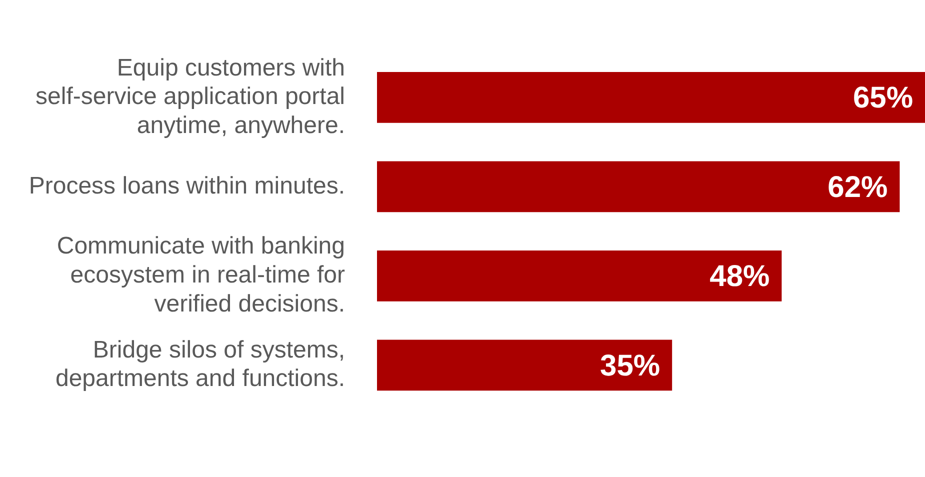 This screenshot has height=477, width=925. Describe the element at coordinates (882, 98) in the screenshot. I see `data-label: 65%` at that location.